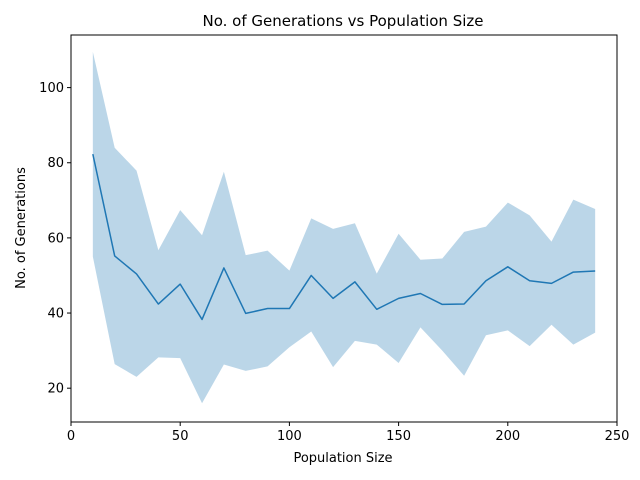  What do you see at coordinates (617, 436) in the screenshot?
I see `x-tick-label: 250` at bounding box center [617, 436].